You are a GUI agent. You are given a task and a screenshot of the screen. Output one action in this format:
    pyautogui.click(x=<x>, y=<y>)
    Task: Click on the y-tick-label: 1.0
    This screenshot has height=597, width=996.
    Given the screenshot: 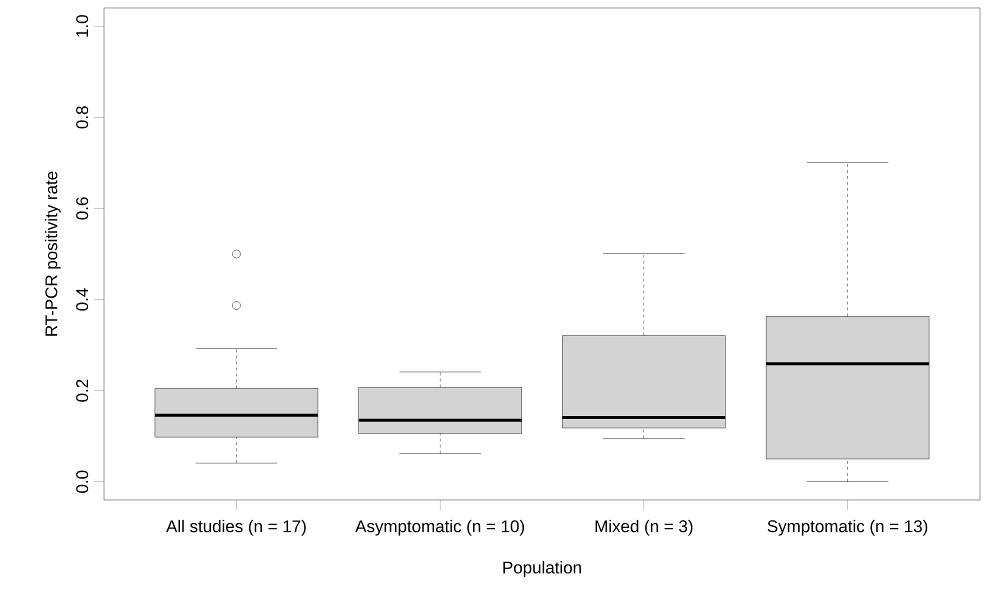 What is the action you would take?
    pyautogui.click(x=82, y=26)
    